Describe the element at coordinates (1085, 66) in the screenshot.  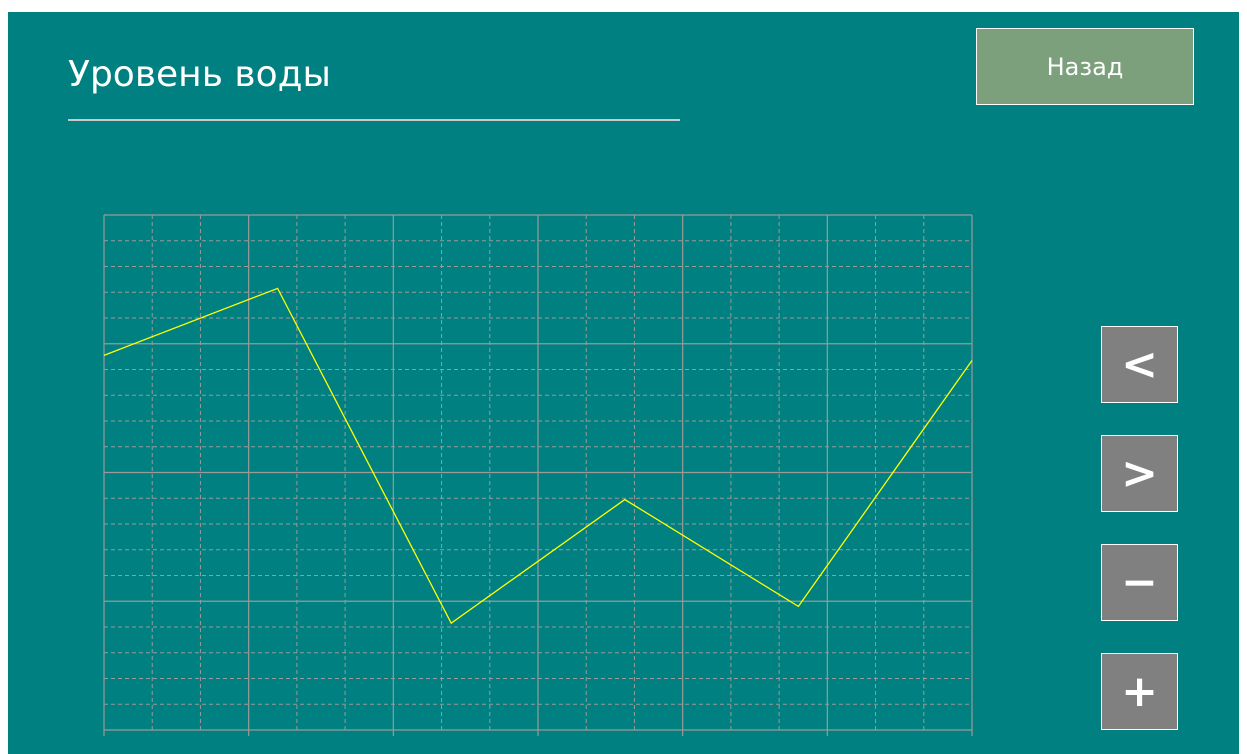
I see `back-button: Назад` at that location.